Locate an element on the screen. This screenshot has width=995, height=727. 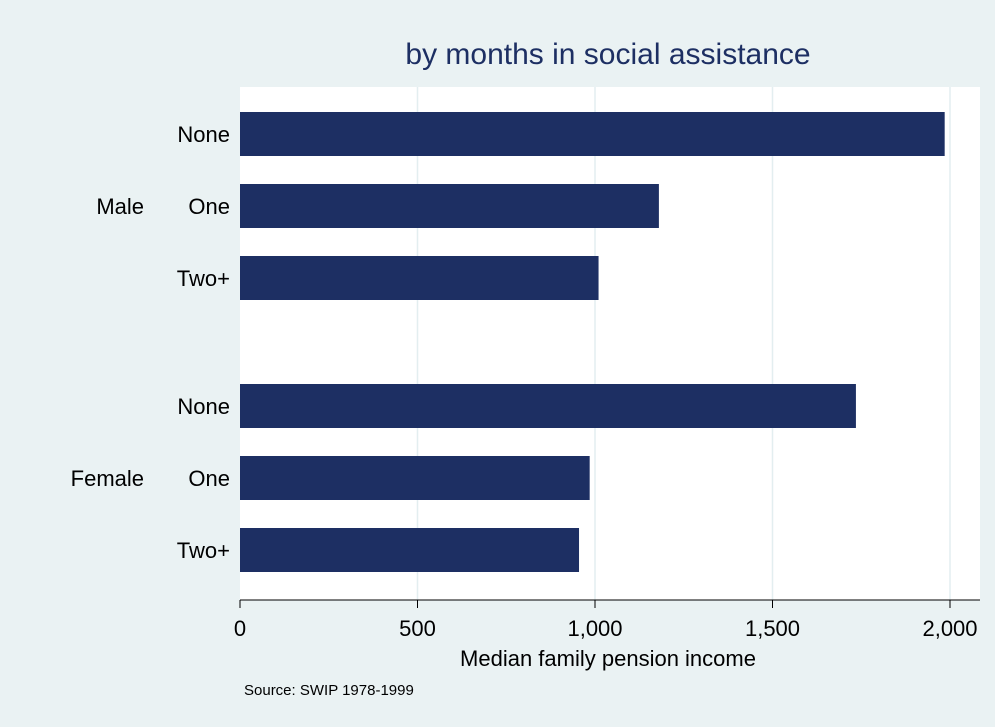
bar-male-none is located at coordinates (592, 134).